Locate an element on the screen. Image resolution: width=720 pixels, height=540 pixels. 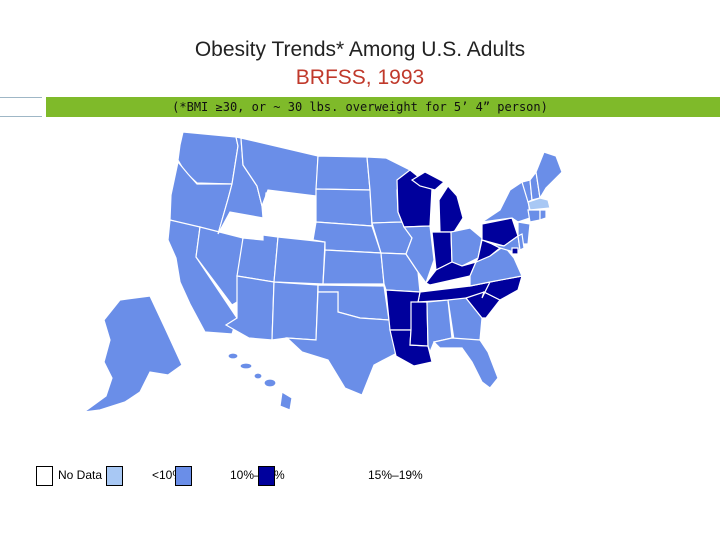
state-mi is located at coordinates (451, 209).